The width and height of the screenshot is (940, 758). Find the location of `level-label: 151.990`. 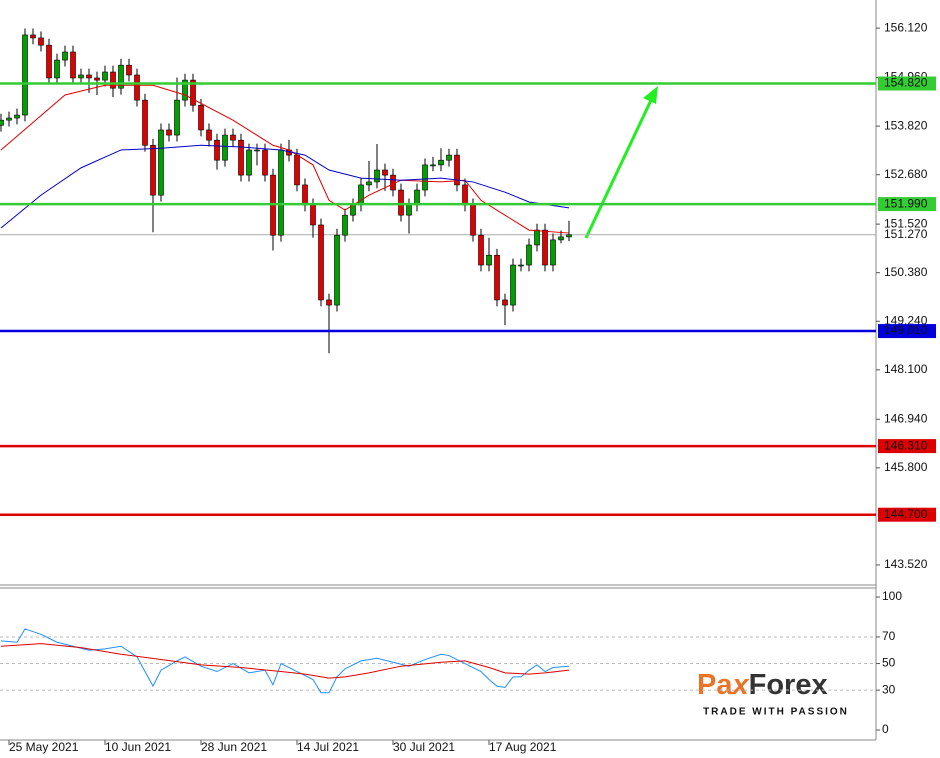

level-label: 151.990 is located at coordinates (906, 203).